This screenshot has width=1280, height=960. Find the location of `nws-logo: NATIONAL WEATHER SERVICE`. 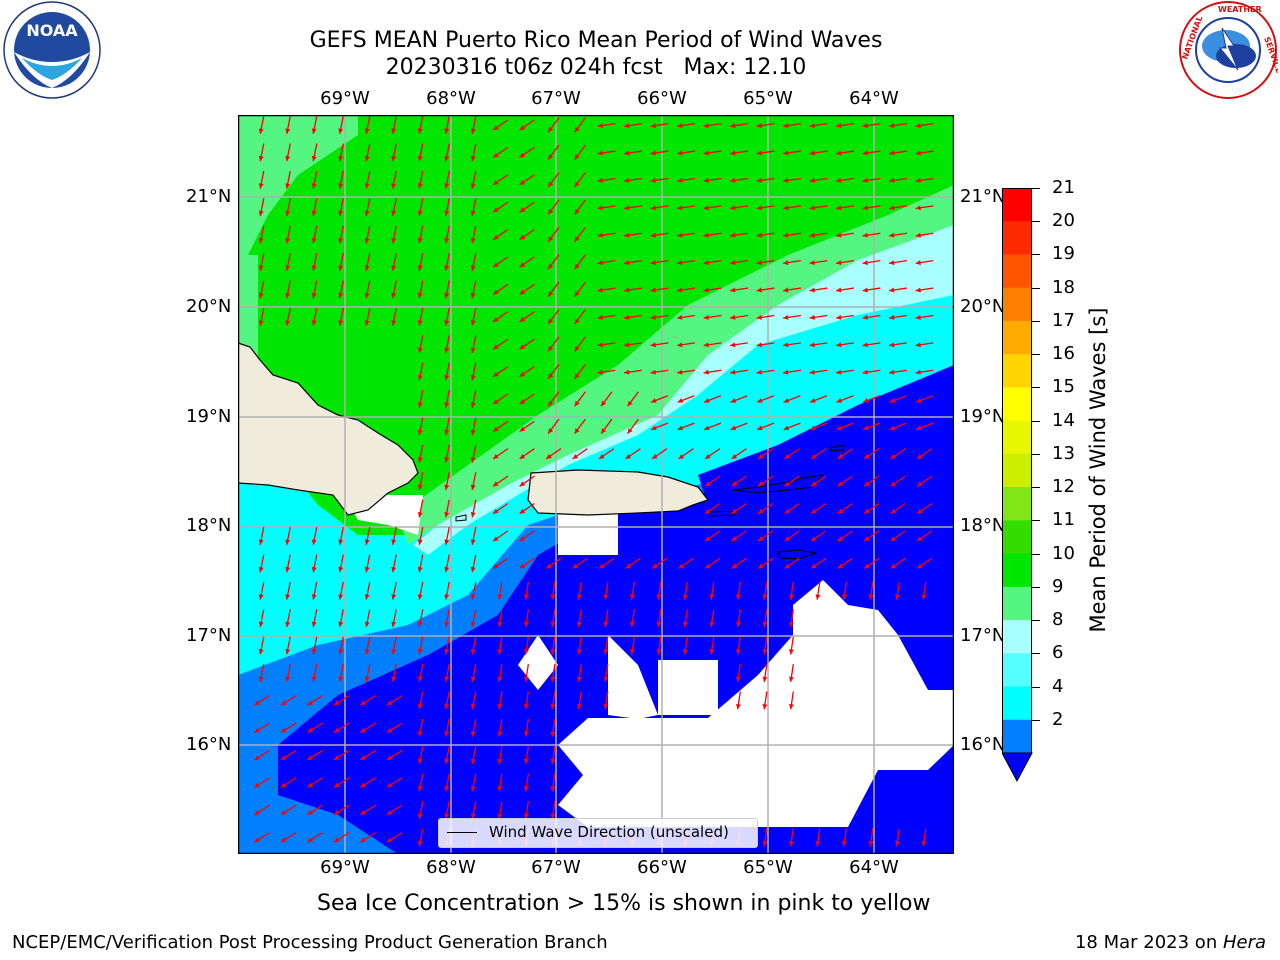

nws-logo: NATIONAL WEATHER SERVICE is located at coordinates (1229, 50).